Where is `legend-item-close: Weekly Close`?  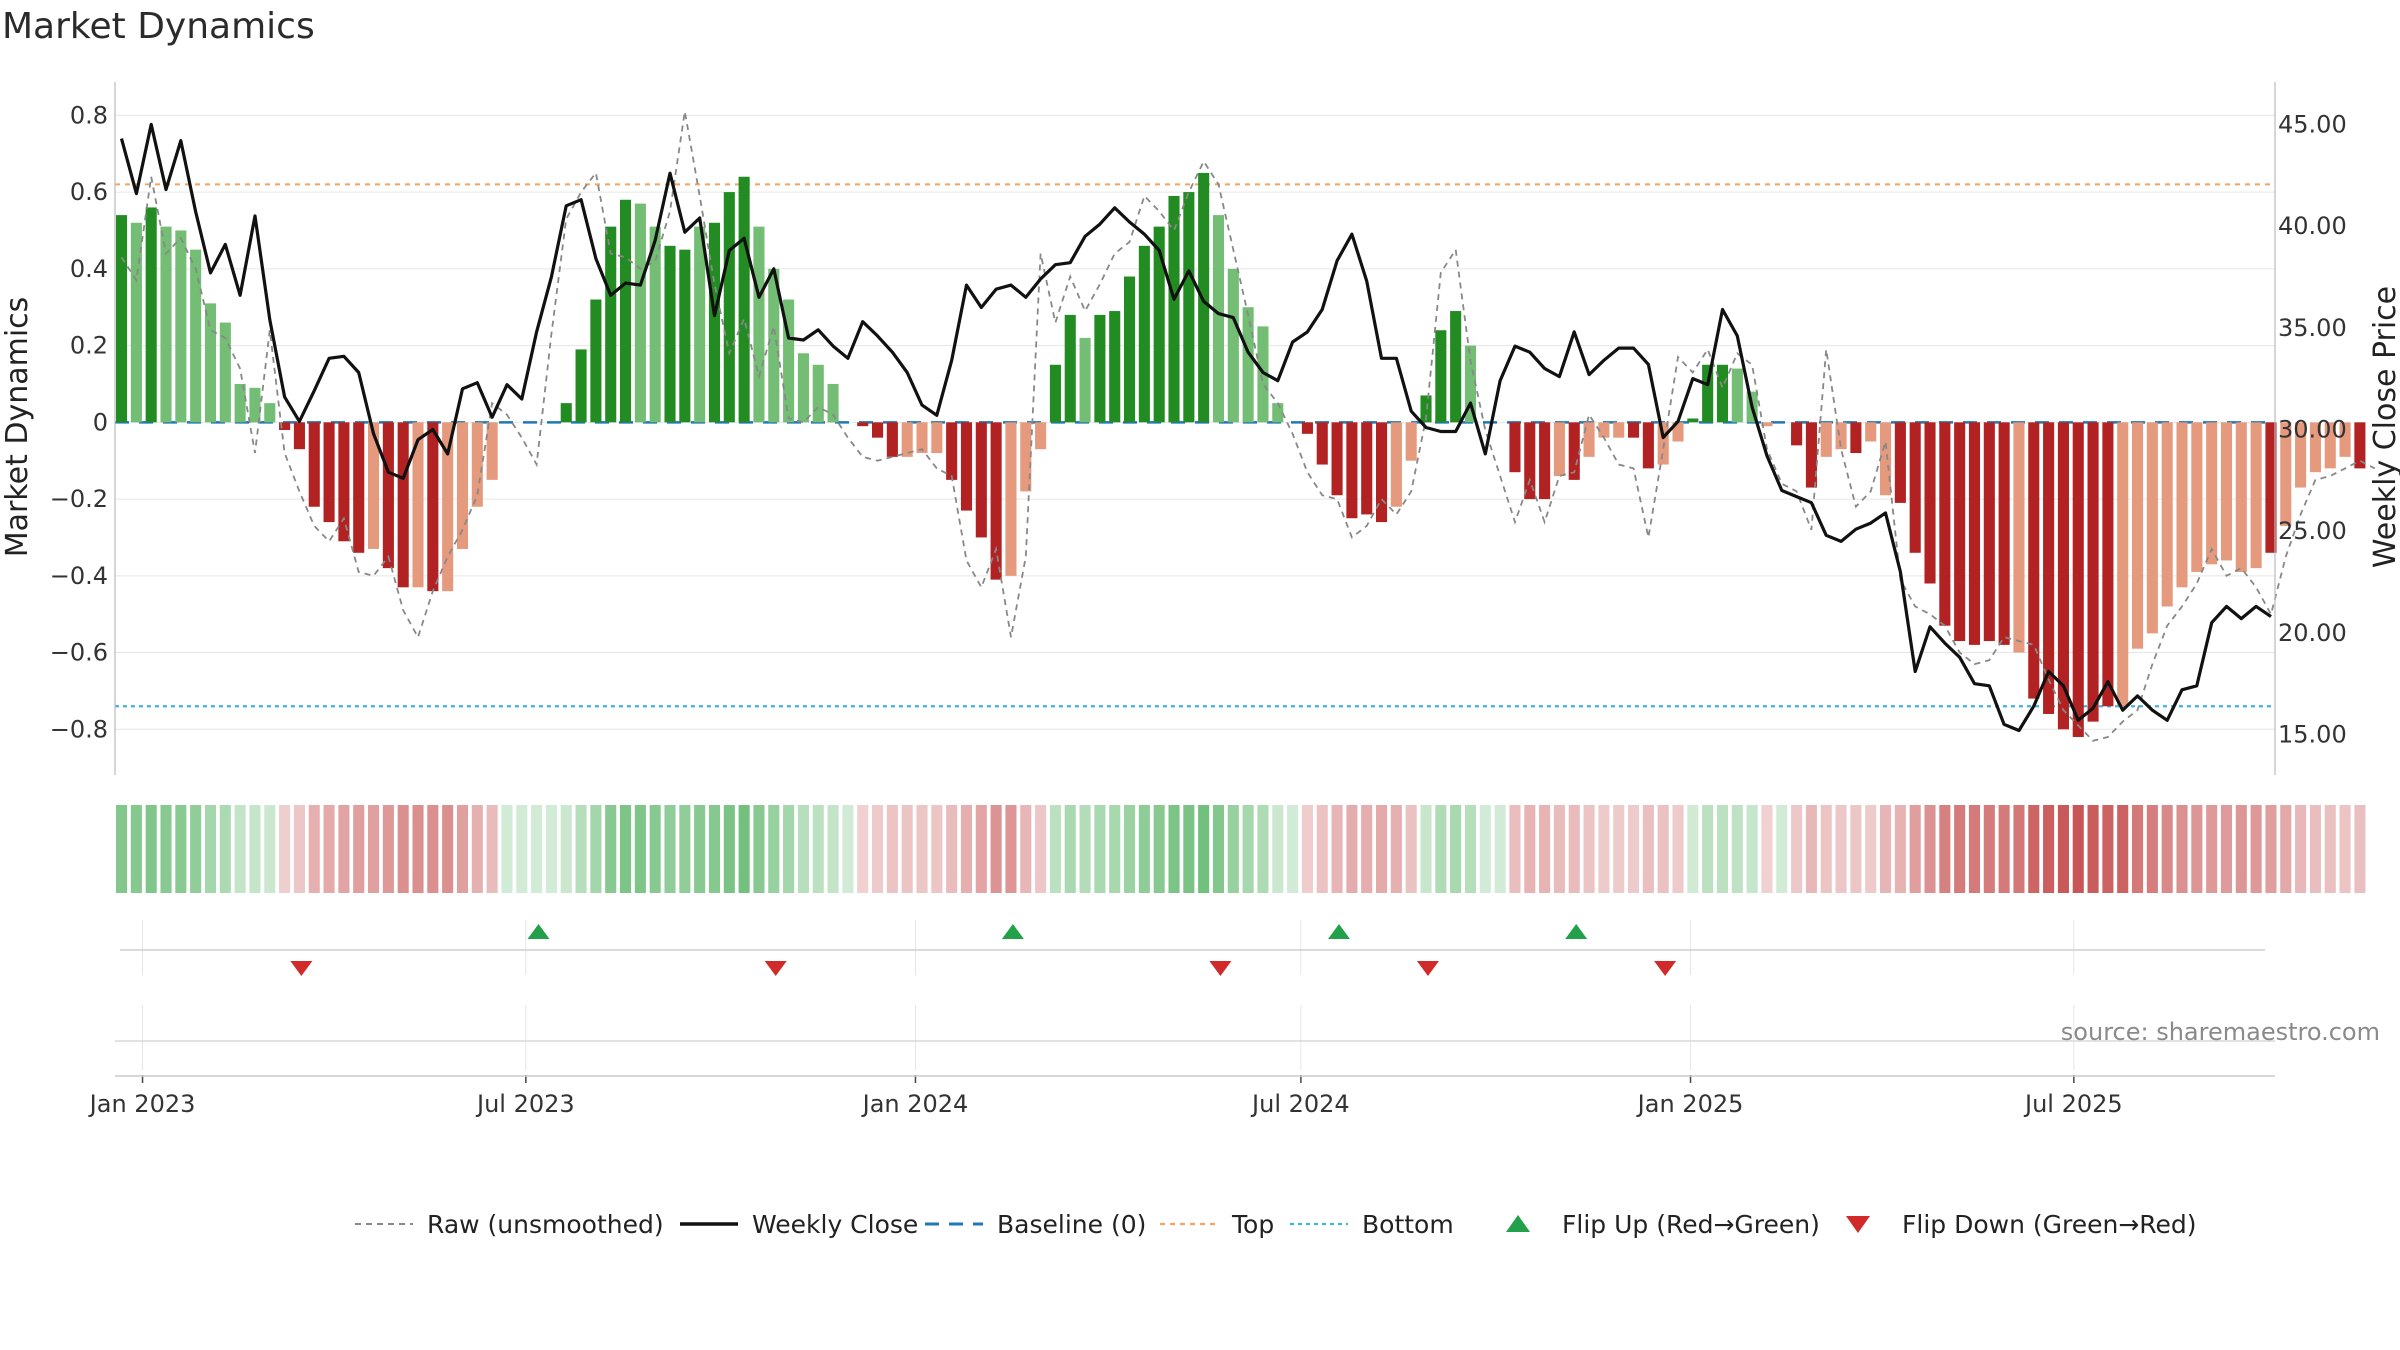 legend-item-close: Weekly Close is located at coordinates (799, 1224).